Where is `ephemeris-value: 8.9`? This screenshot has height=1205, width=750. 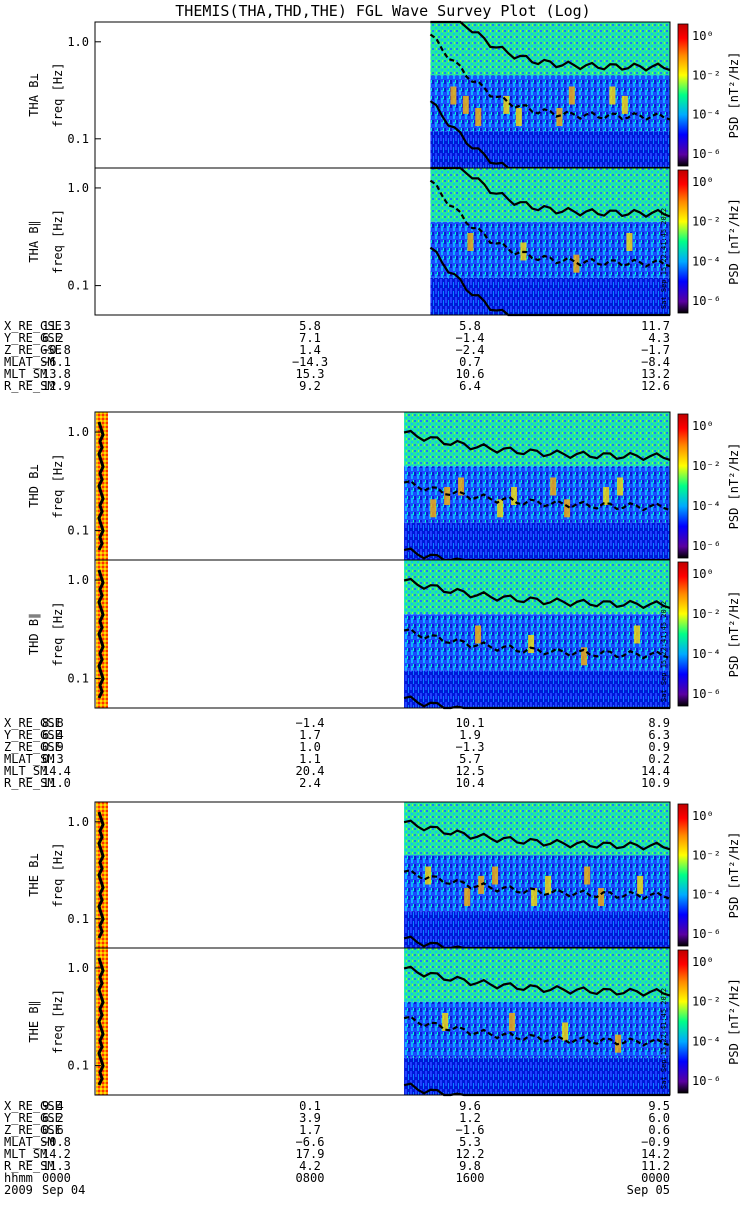
ephemeris-value: 8.9 is located at coordinates (659, 723).